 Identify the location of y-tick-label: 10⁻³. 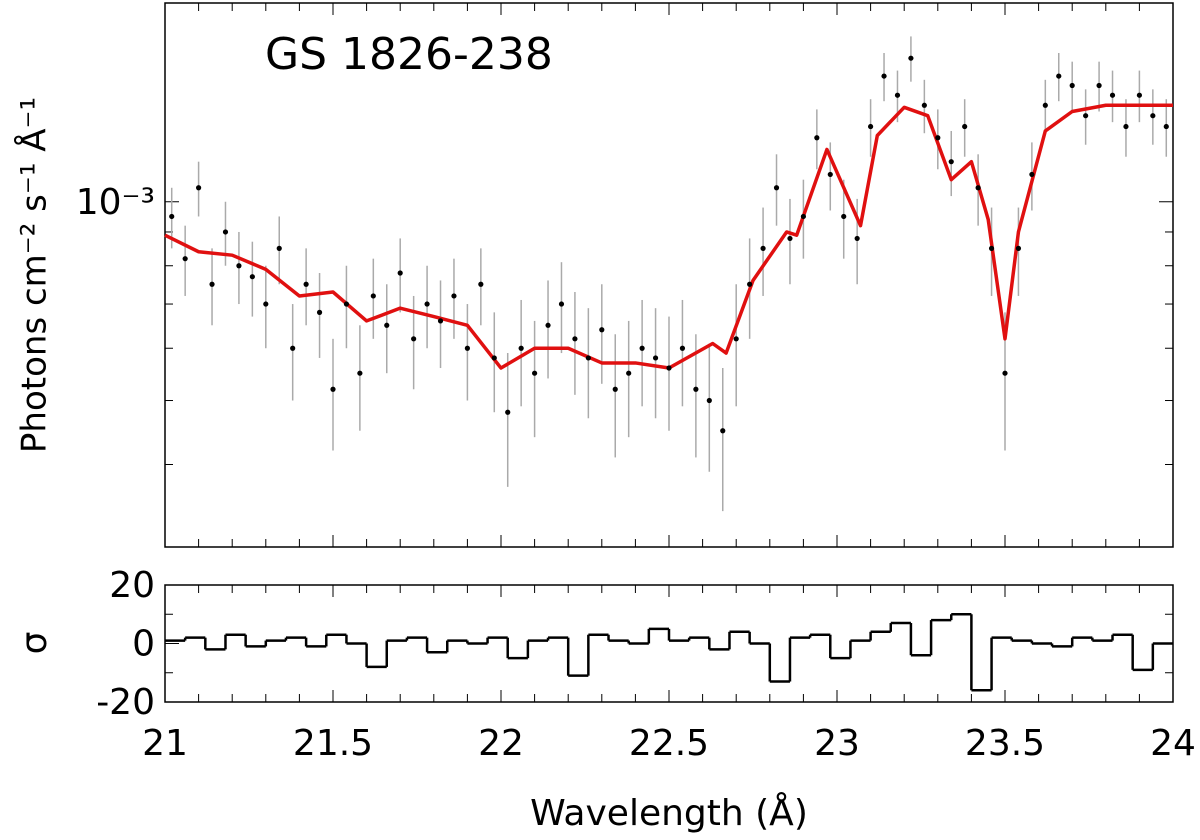
(115, 202).